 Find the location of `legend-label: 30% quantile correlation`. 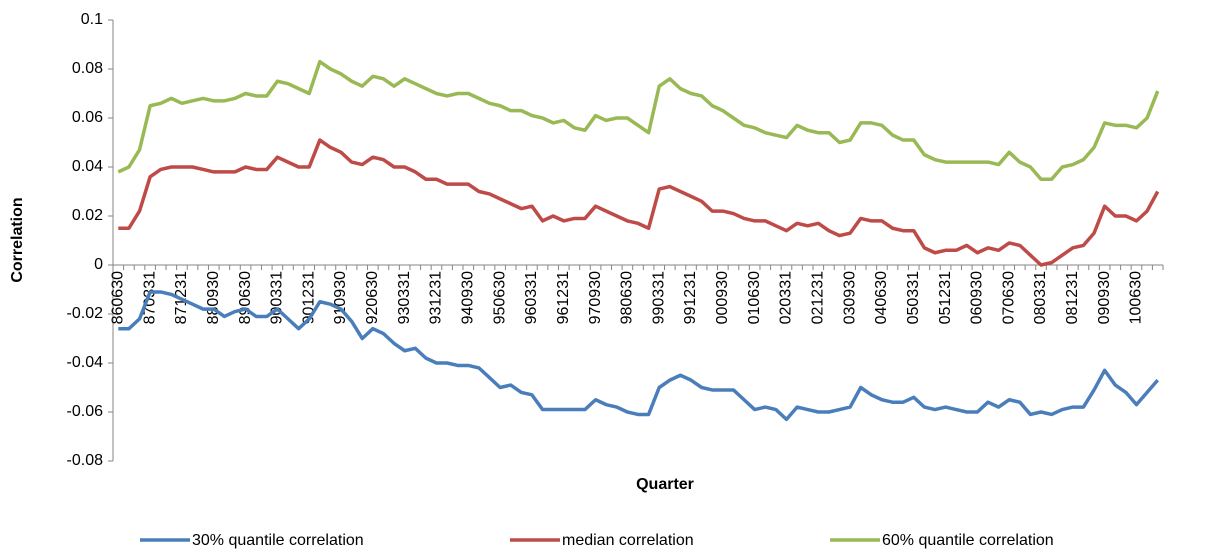

legend-label: 30% quantile correlation is located at coordinates (278, 540).